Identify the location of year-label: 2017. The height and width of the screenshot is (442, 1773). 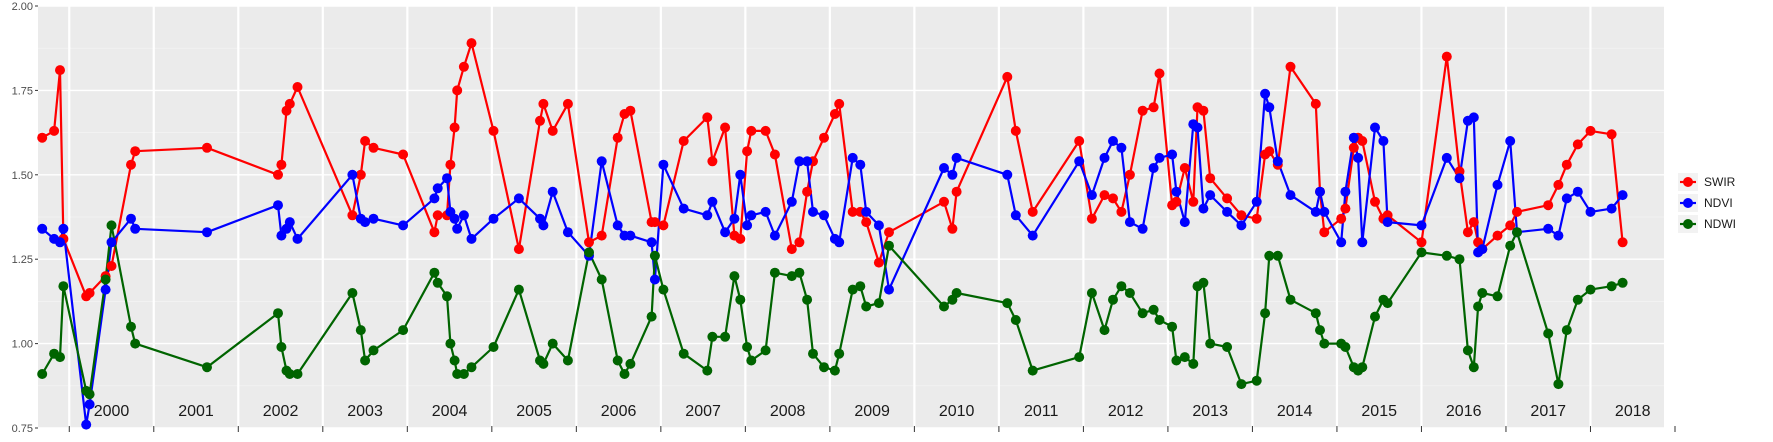
(1548, 411).